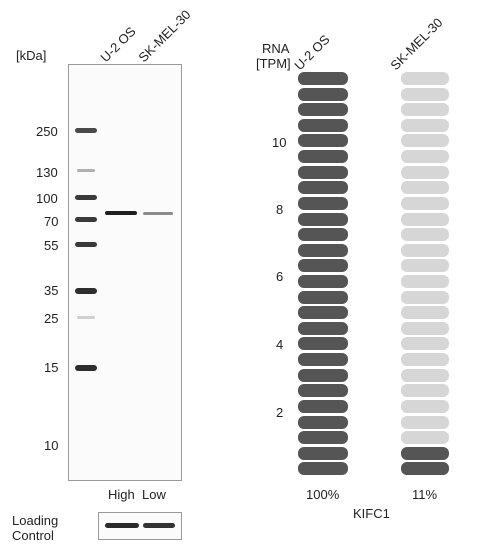  What do you see at coordinates (140, 526) in the screenshot?
I see `loading-control-blot` at bounding box center [140, 526].